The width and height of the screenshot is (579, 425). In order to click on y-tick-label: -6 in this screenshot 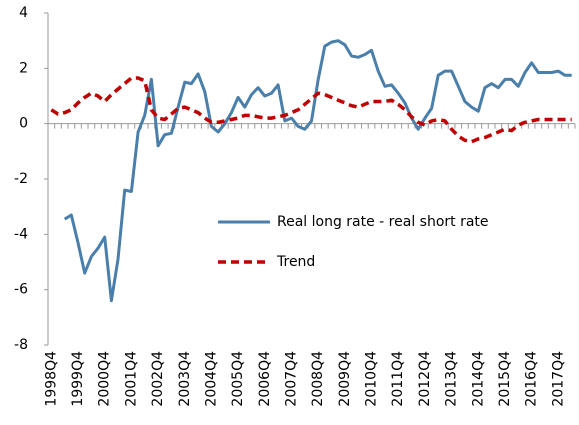, I will do `click(21, 290)`.